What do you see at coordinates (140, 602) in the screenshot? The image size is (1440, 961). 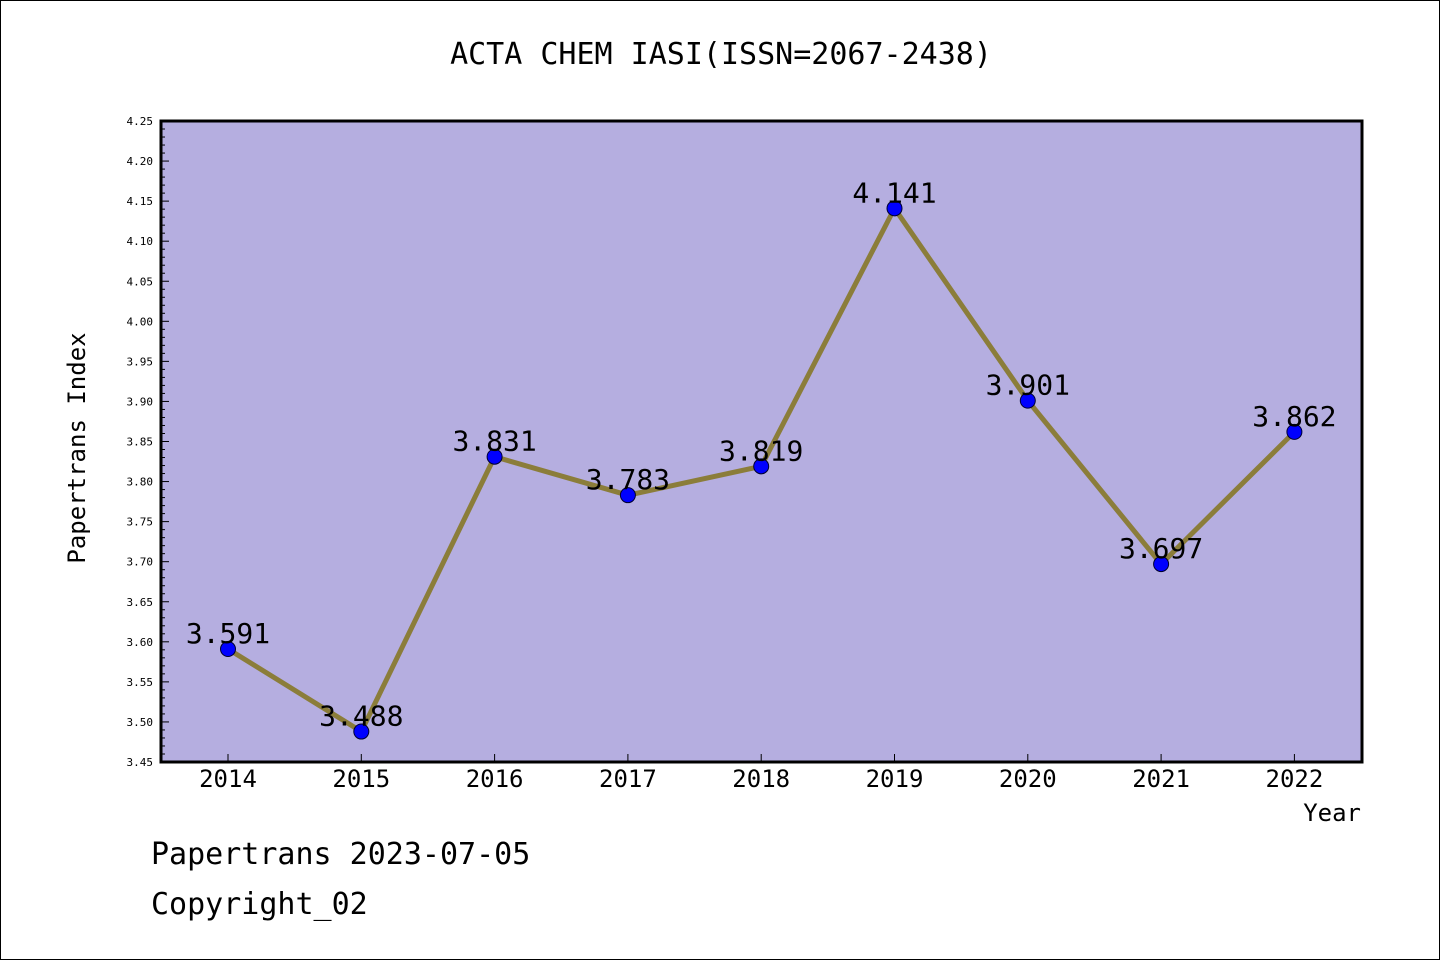 I see `y-tick-label: 3.65` at bounding box center [140, 602].